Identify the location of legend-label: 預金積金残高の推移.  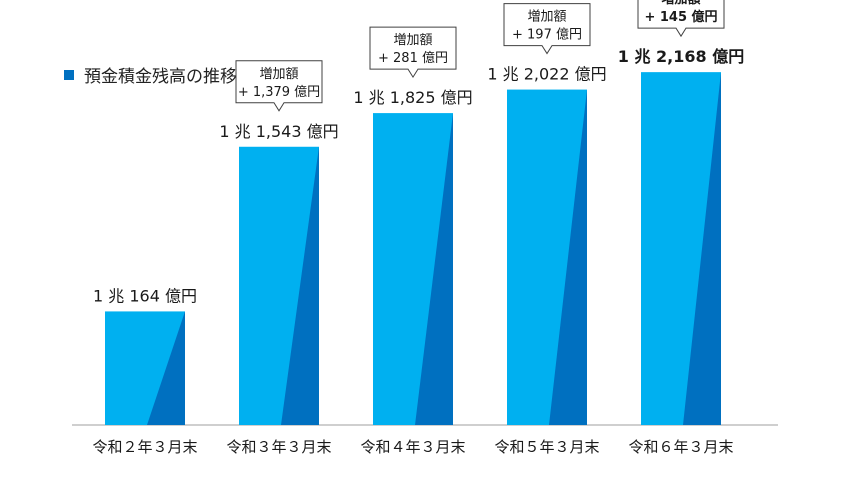
(160, 77).